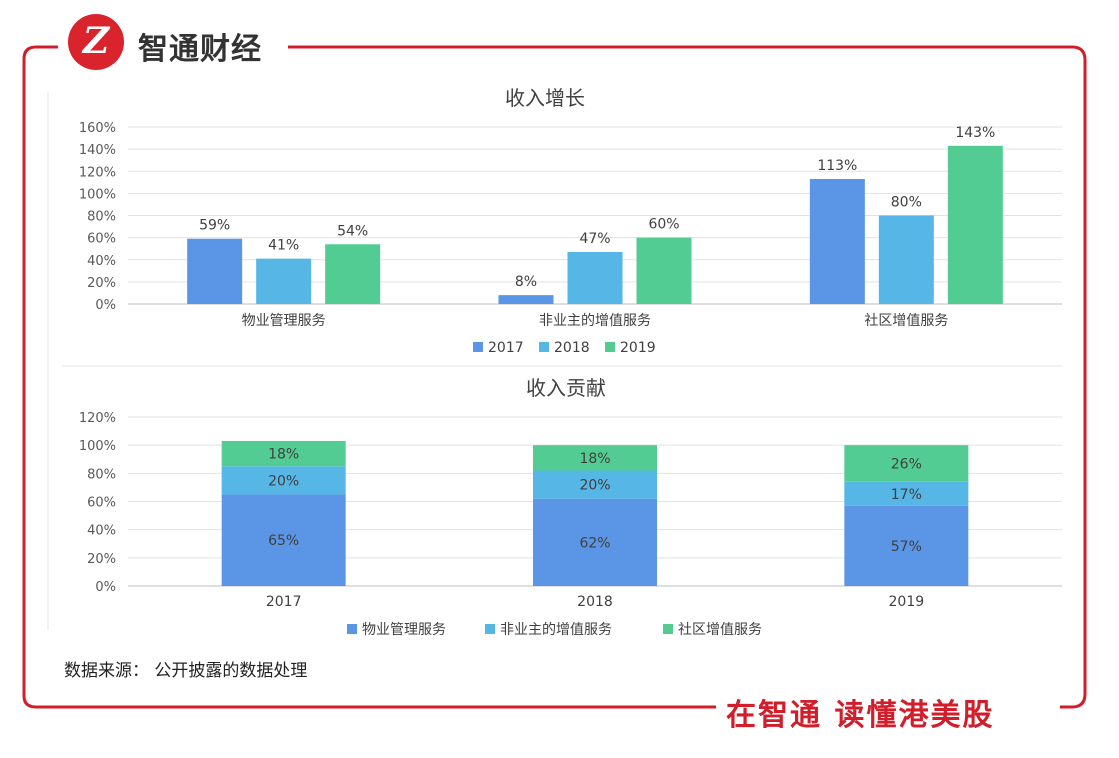 The image size is (1119, 758). I want to click on contribution-data-label: 65%, so click(283, 541).